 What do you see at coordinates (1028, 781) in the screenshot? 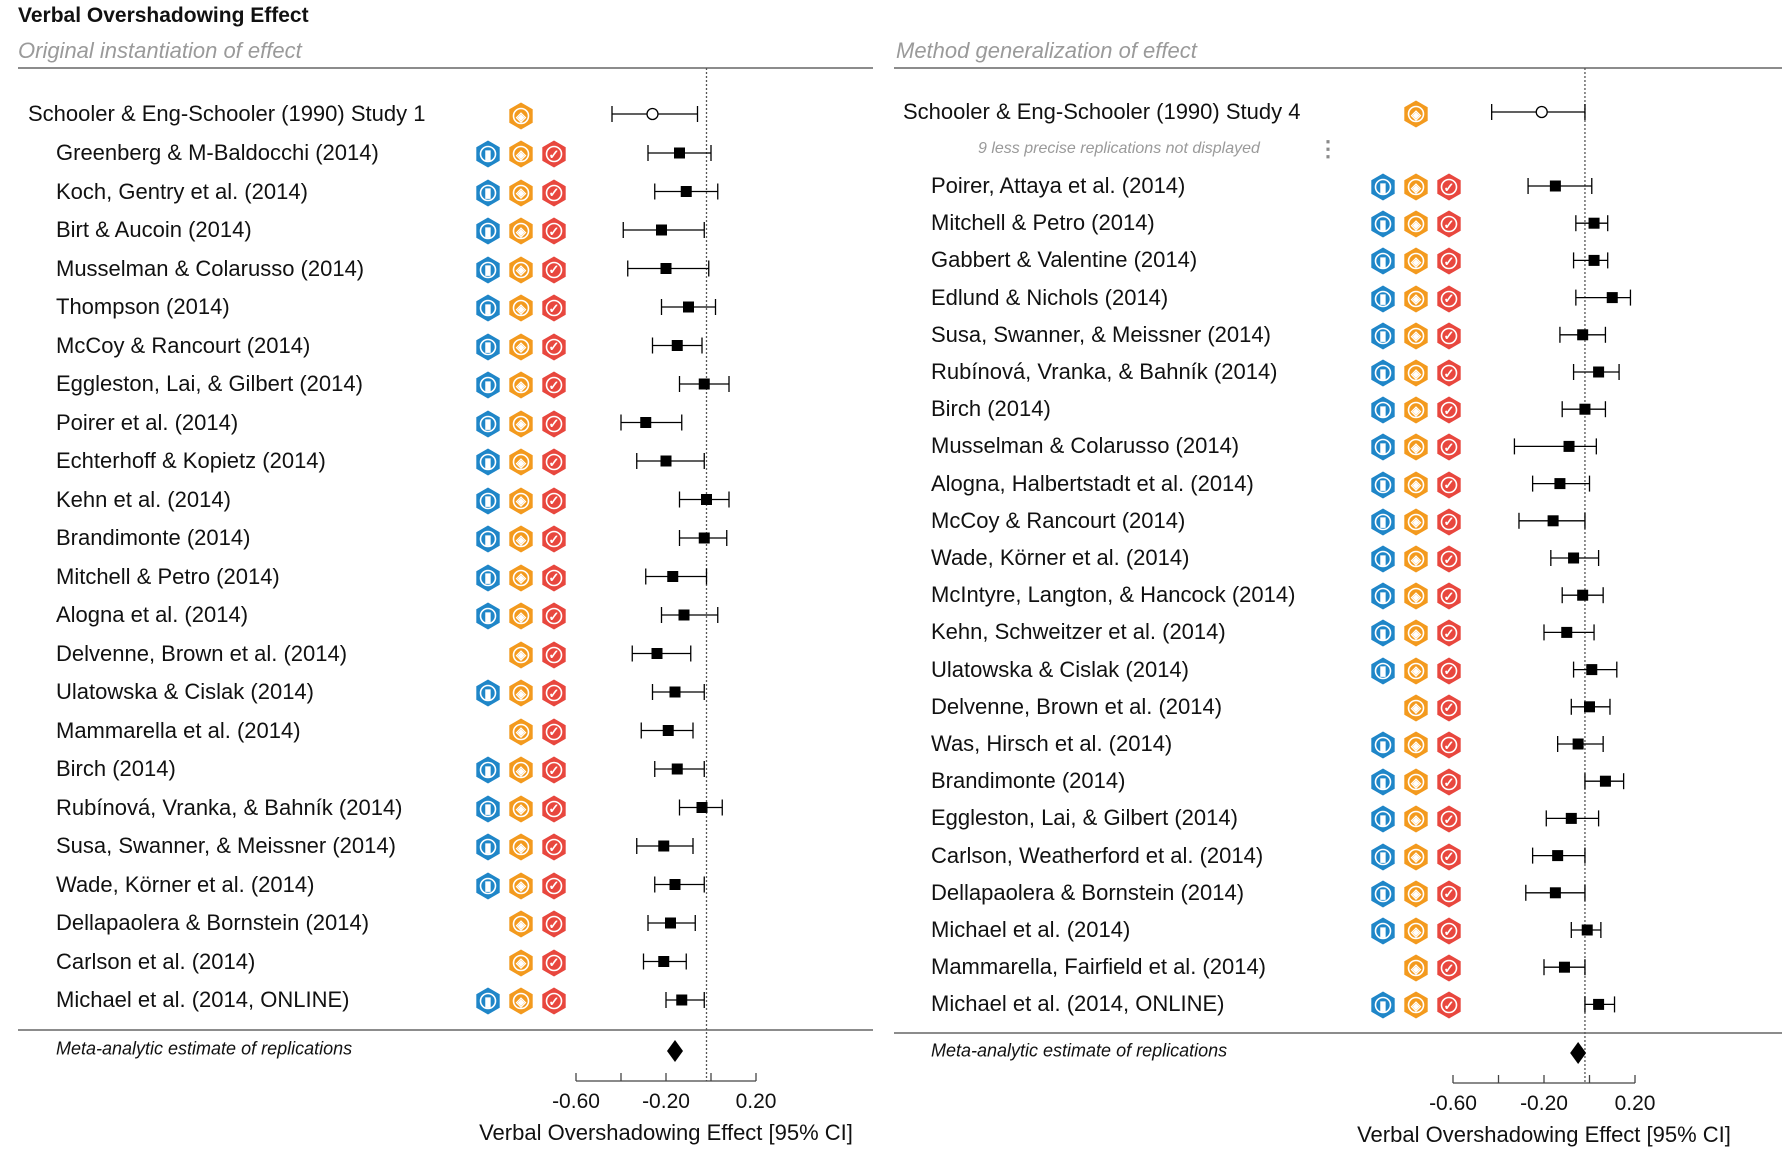
I see `replication-label: Brandimonte (2014)` at bounding box center [1028, 781].